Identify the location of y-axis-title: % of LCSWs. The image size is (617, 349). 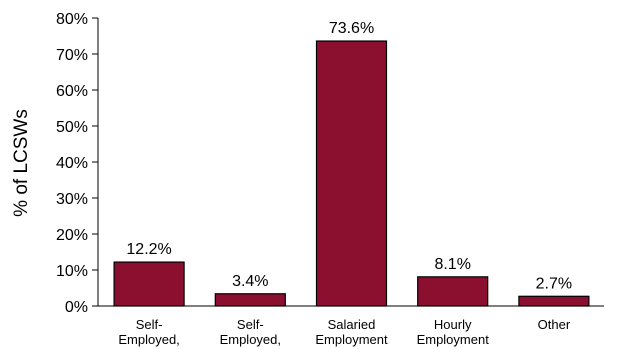
(21, 163).